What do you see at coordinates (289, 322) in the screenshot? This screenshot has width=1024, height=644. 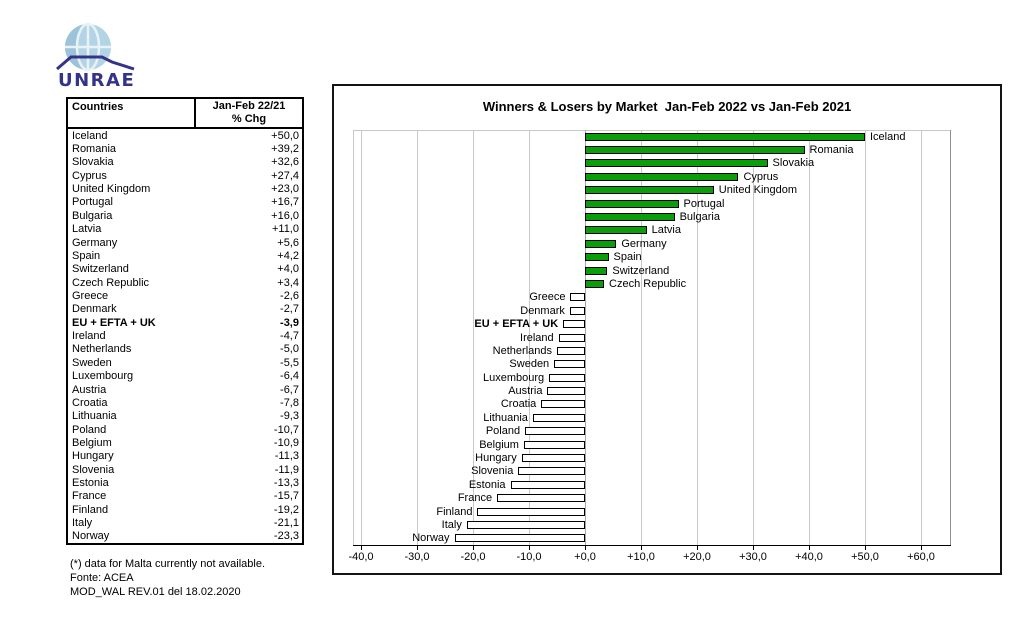 I see `table-cell-value: -3,9` at bounding box center [289, 322].